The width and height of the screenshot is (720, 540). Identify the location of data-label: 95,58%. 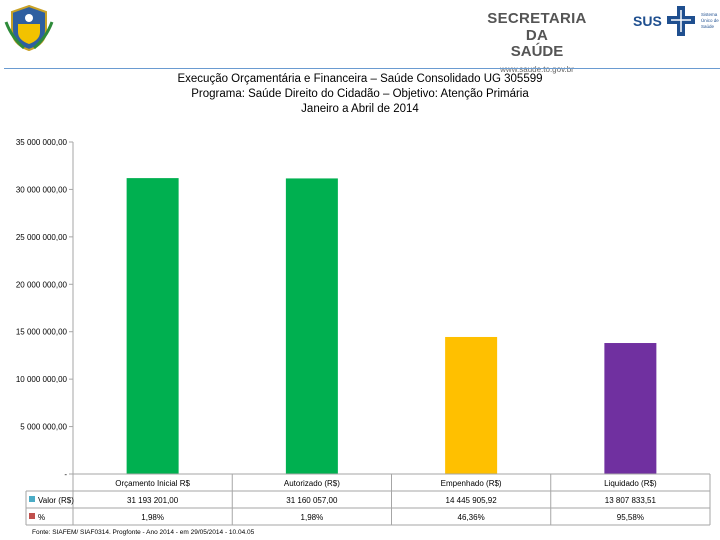
(630, 517).